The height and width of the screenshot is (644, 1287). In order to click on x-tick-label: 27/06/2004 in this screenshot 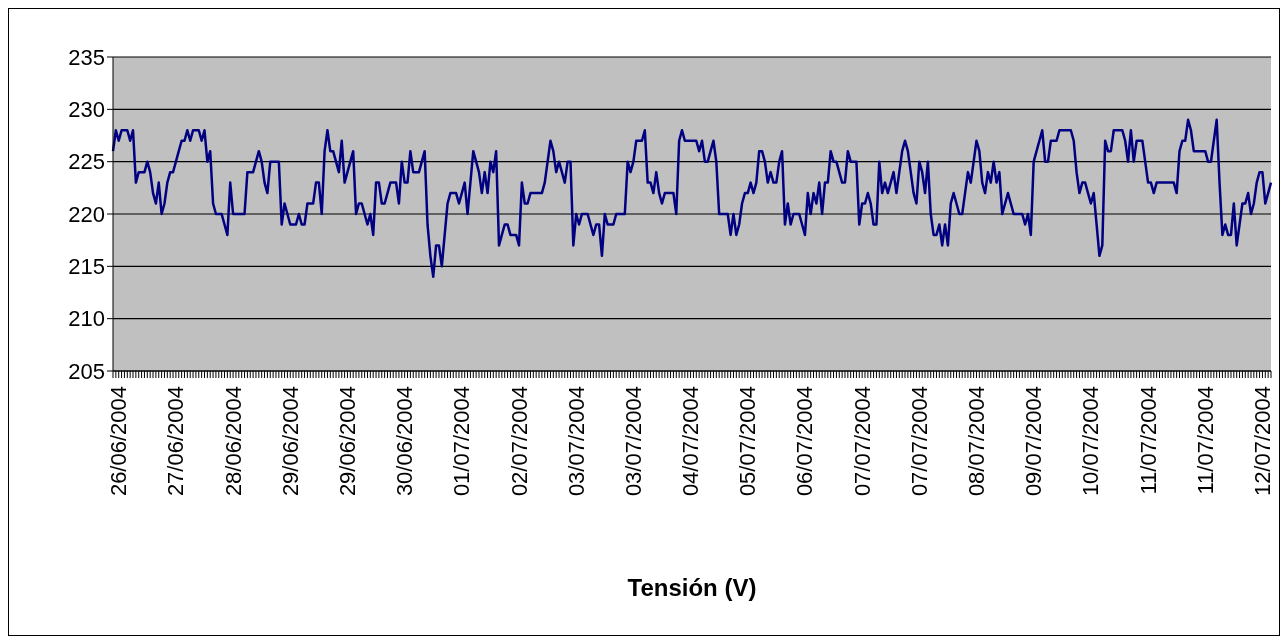, I will do `click(176, 441)`.